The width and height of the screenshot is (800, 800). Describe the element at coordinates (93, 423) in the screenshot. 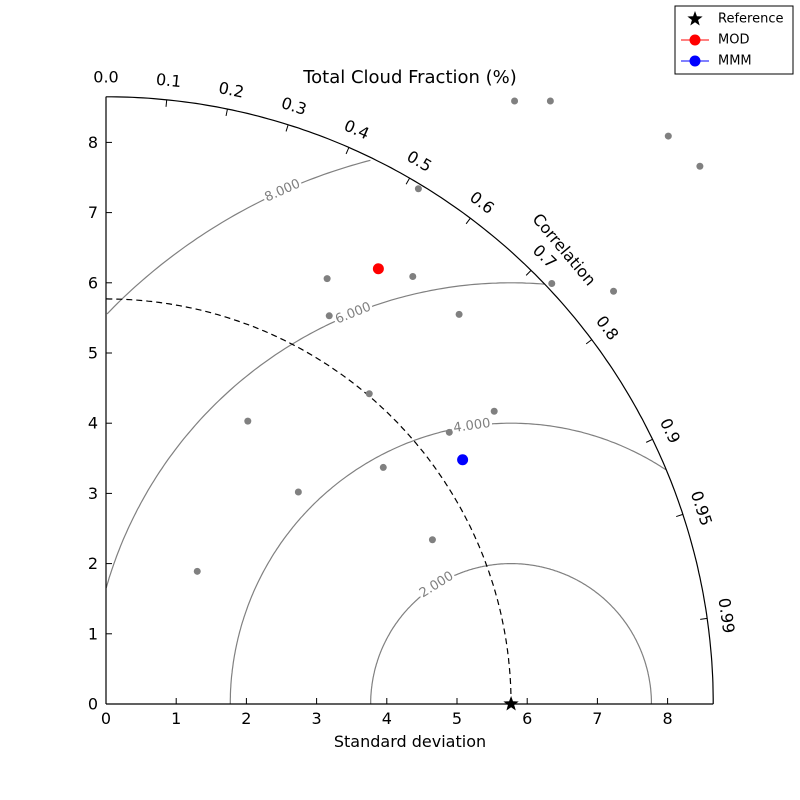

I see `y-tick-label: 4` at that location.